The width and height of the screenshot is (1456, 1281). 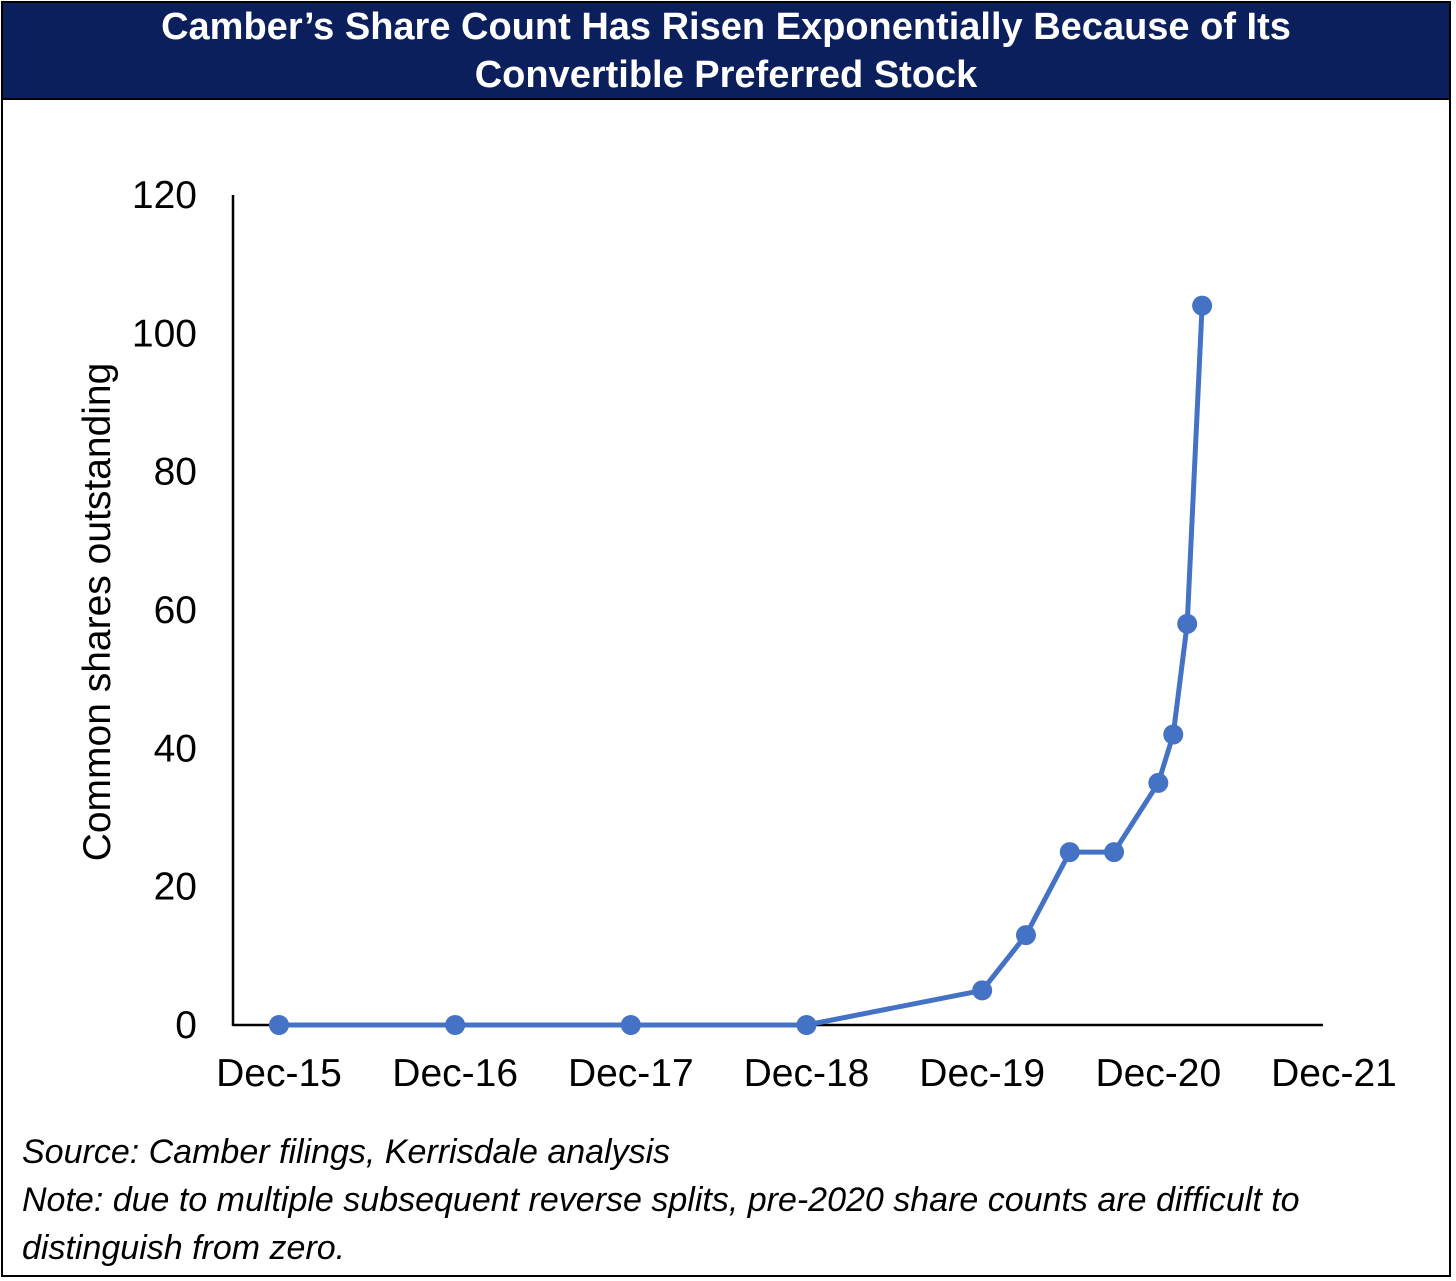 I want to click on y-axis-label: Common shares outstanding, so click(x=97, y=612).